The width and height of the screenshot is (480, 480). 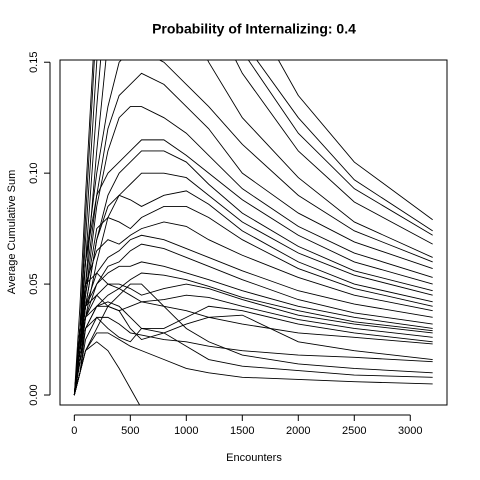 I want to click on y-tick-label: 0.05, so click(x=34, y=283).